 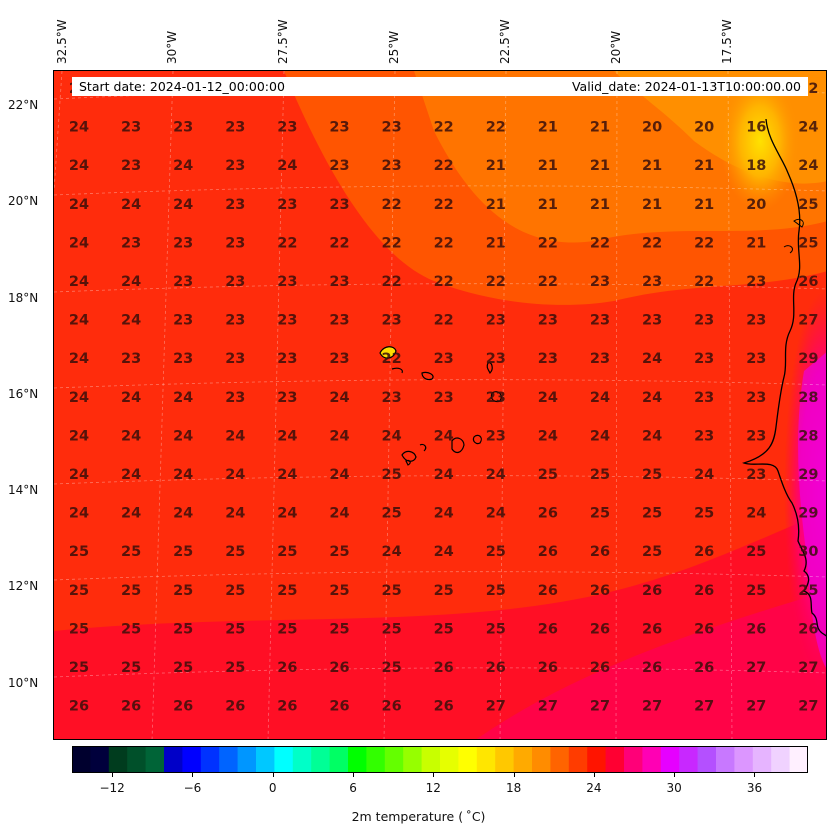 What do you see at coordinates (418, 816) in the screenshot?
I see `colorbar-title: 2m temperature ( ˚C)` at bounding box center [418, 816].